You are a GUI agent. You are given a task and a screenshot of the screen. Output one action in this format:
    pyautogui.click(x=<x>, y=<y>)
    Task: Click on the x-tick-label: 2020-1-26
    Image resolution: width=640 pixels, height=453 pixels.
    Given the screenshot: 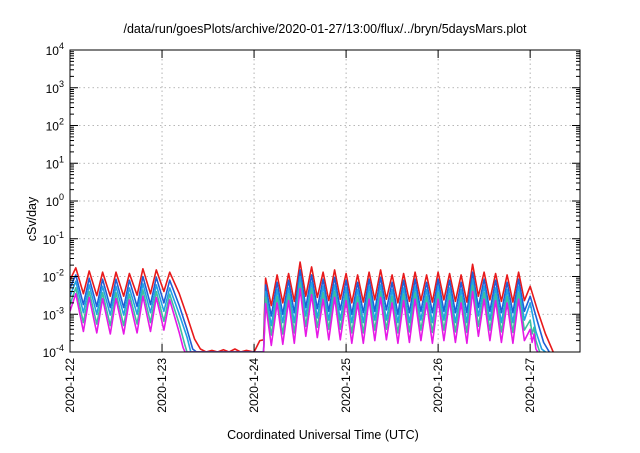 What is the action you would take?
    pyautogui.click(x=438, y=385)
    